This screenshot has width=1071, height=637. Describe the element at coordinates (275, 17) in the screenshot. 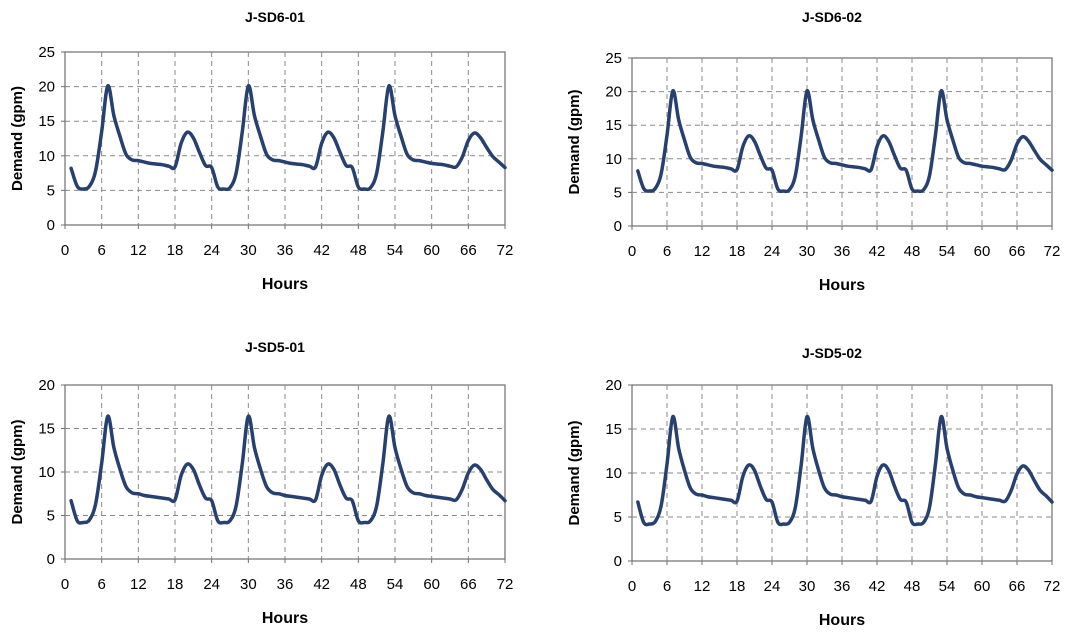

I see `chart-title: J-SD6-01` at that location.